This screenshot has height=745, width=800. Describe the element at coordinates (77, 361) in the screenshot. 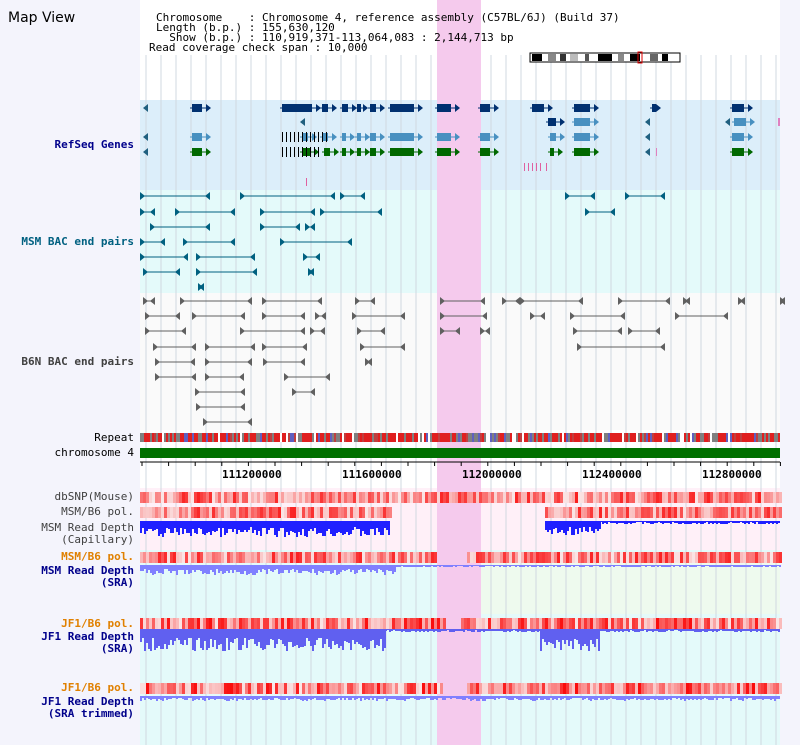

I see `track-label-b6n-bac: B6N BAC end pairs` at that location.